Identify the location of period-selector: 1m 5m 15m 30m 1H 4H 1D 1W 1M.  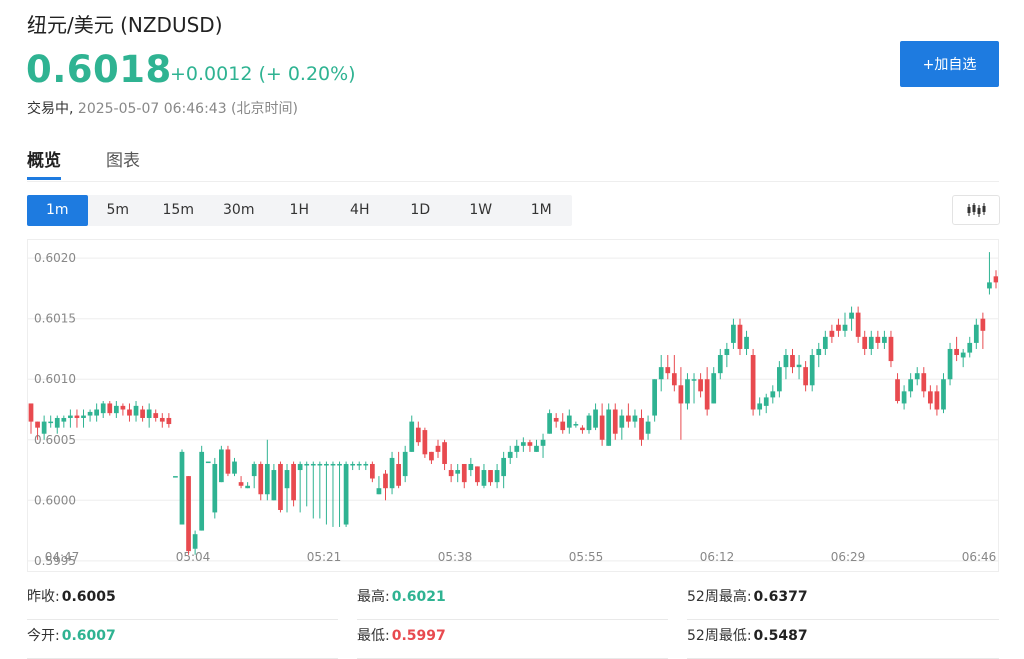
(299, 210).